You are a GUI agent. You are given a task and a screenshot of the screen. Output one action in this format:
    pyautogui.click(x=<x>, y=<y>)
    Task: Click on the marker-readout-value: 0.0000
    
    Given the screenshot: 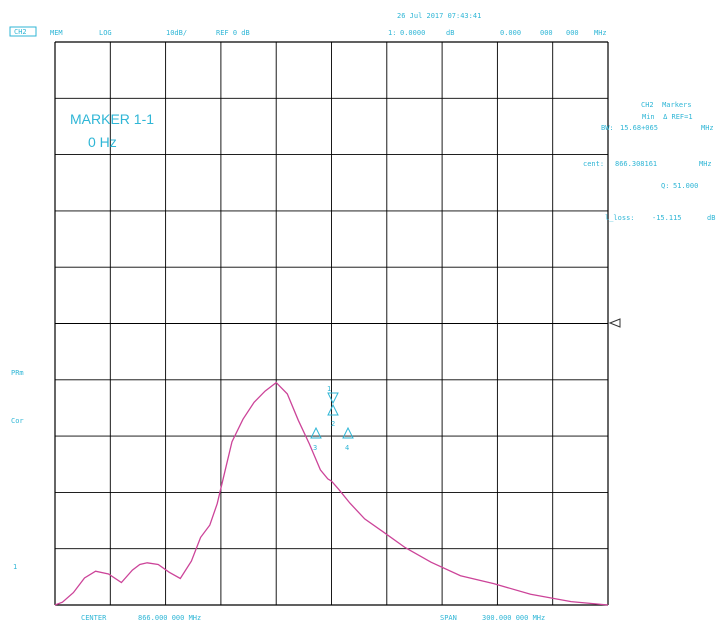 What is the action you would take?
    pyautogui.click(x=413, y=33)
    